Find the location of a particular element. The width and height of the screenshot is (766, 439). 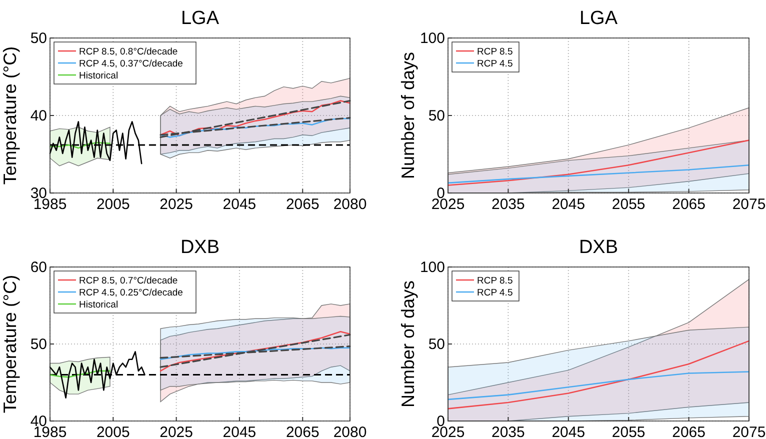

legend-label: RCP 8.5, 0.8°C/decade is located at coordinates (128, 52).